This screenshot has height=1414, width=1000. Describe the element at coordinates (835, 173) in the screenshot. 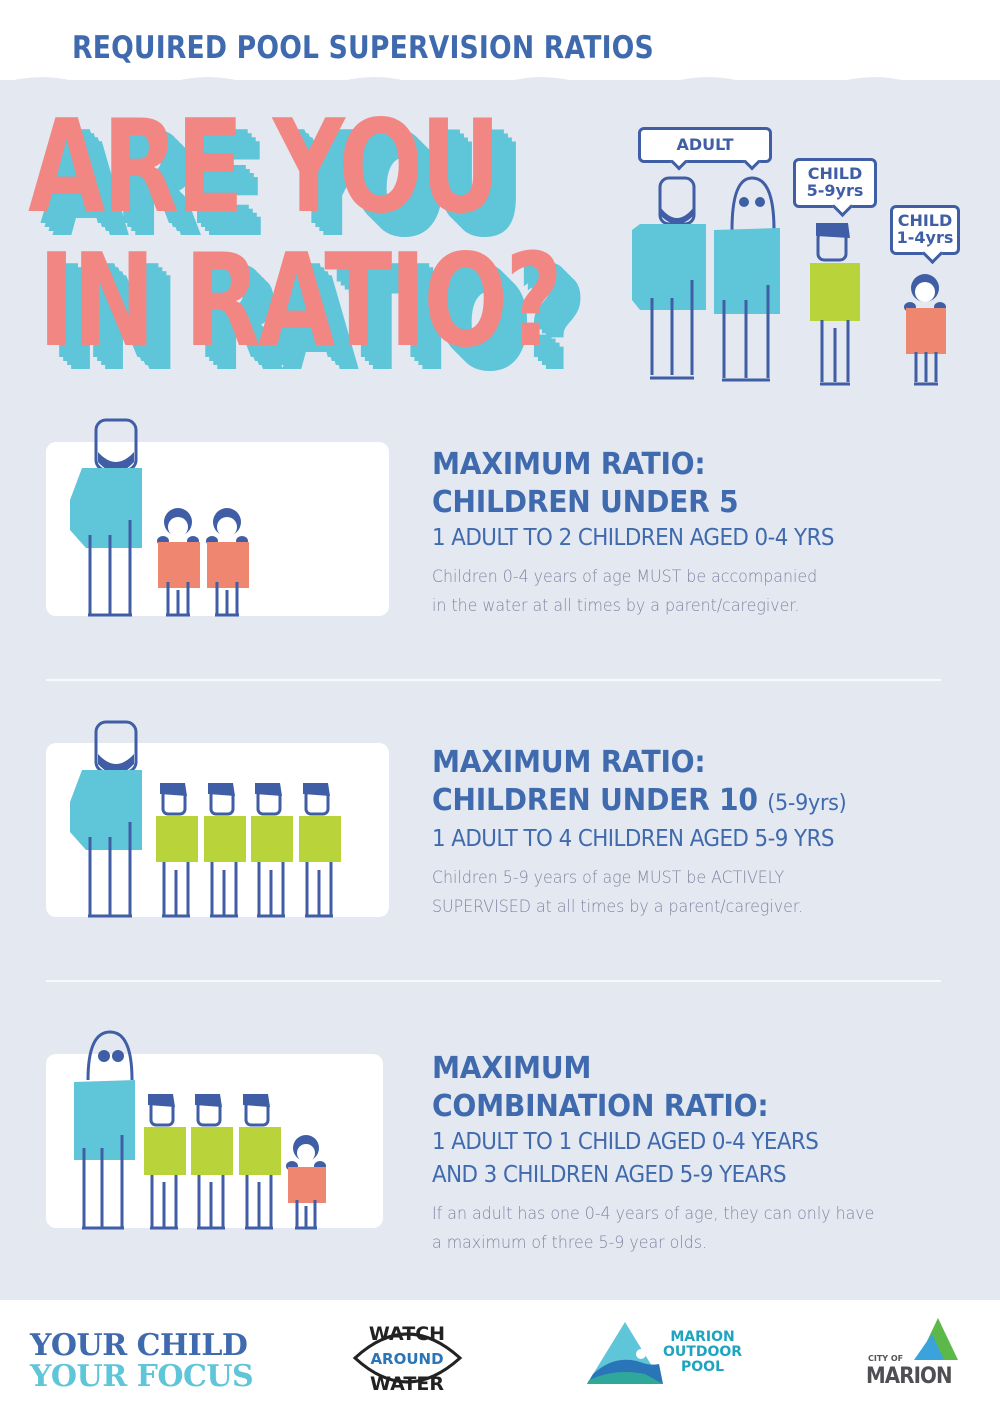

I see `child-5-9-label-line1: CHILD` at that location.